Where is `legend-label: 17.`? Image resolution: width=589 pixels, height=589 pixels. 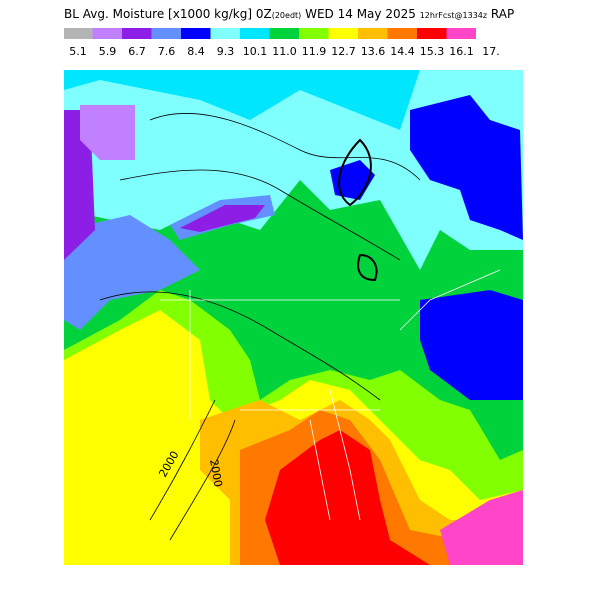
legend-label: 17. is located at coordinates (491, 51).